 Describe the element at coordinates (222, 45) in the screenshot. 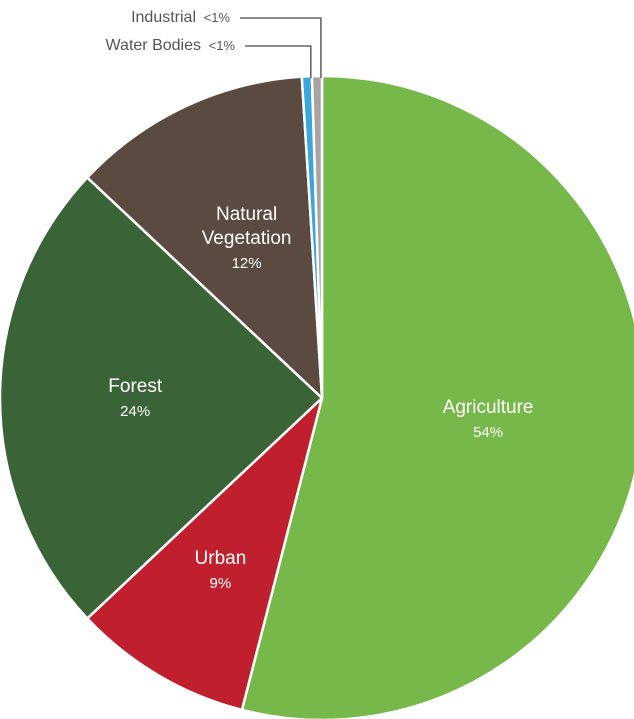

I see `callout-percent-water-bodies: <1%` at that location.